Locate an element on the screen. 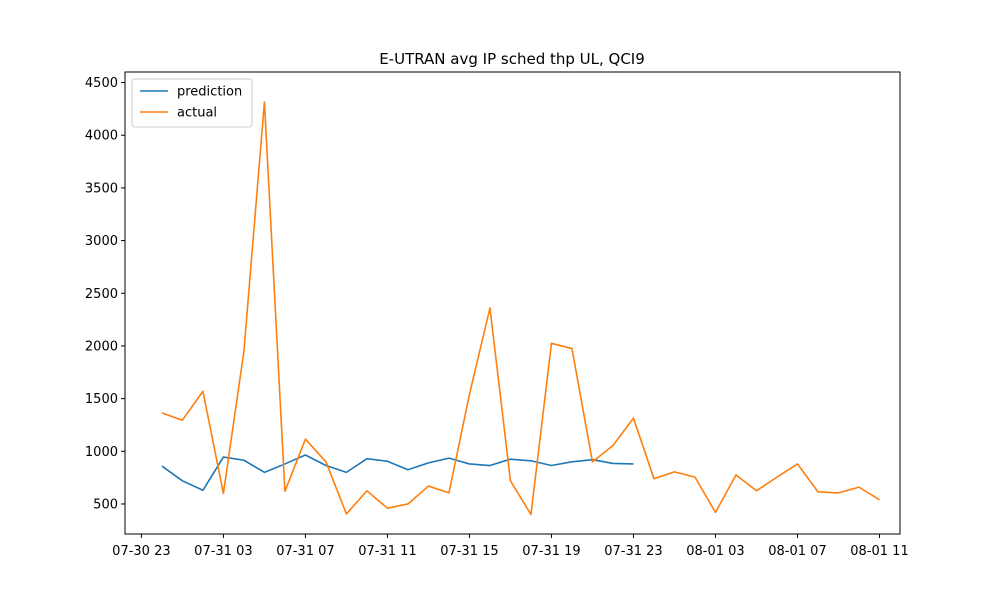 This screenshot has width=1000, height=600. y-tick-label: 2500 is located at coordinates (101, 294).